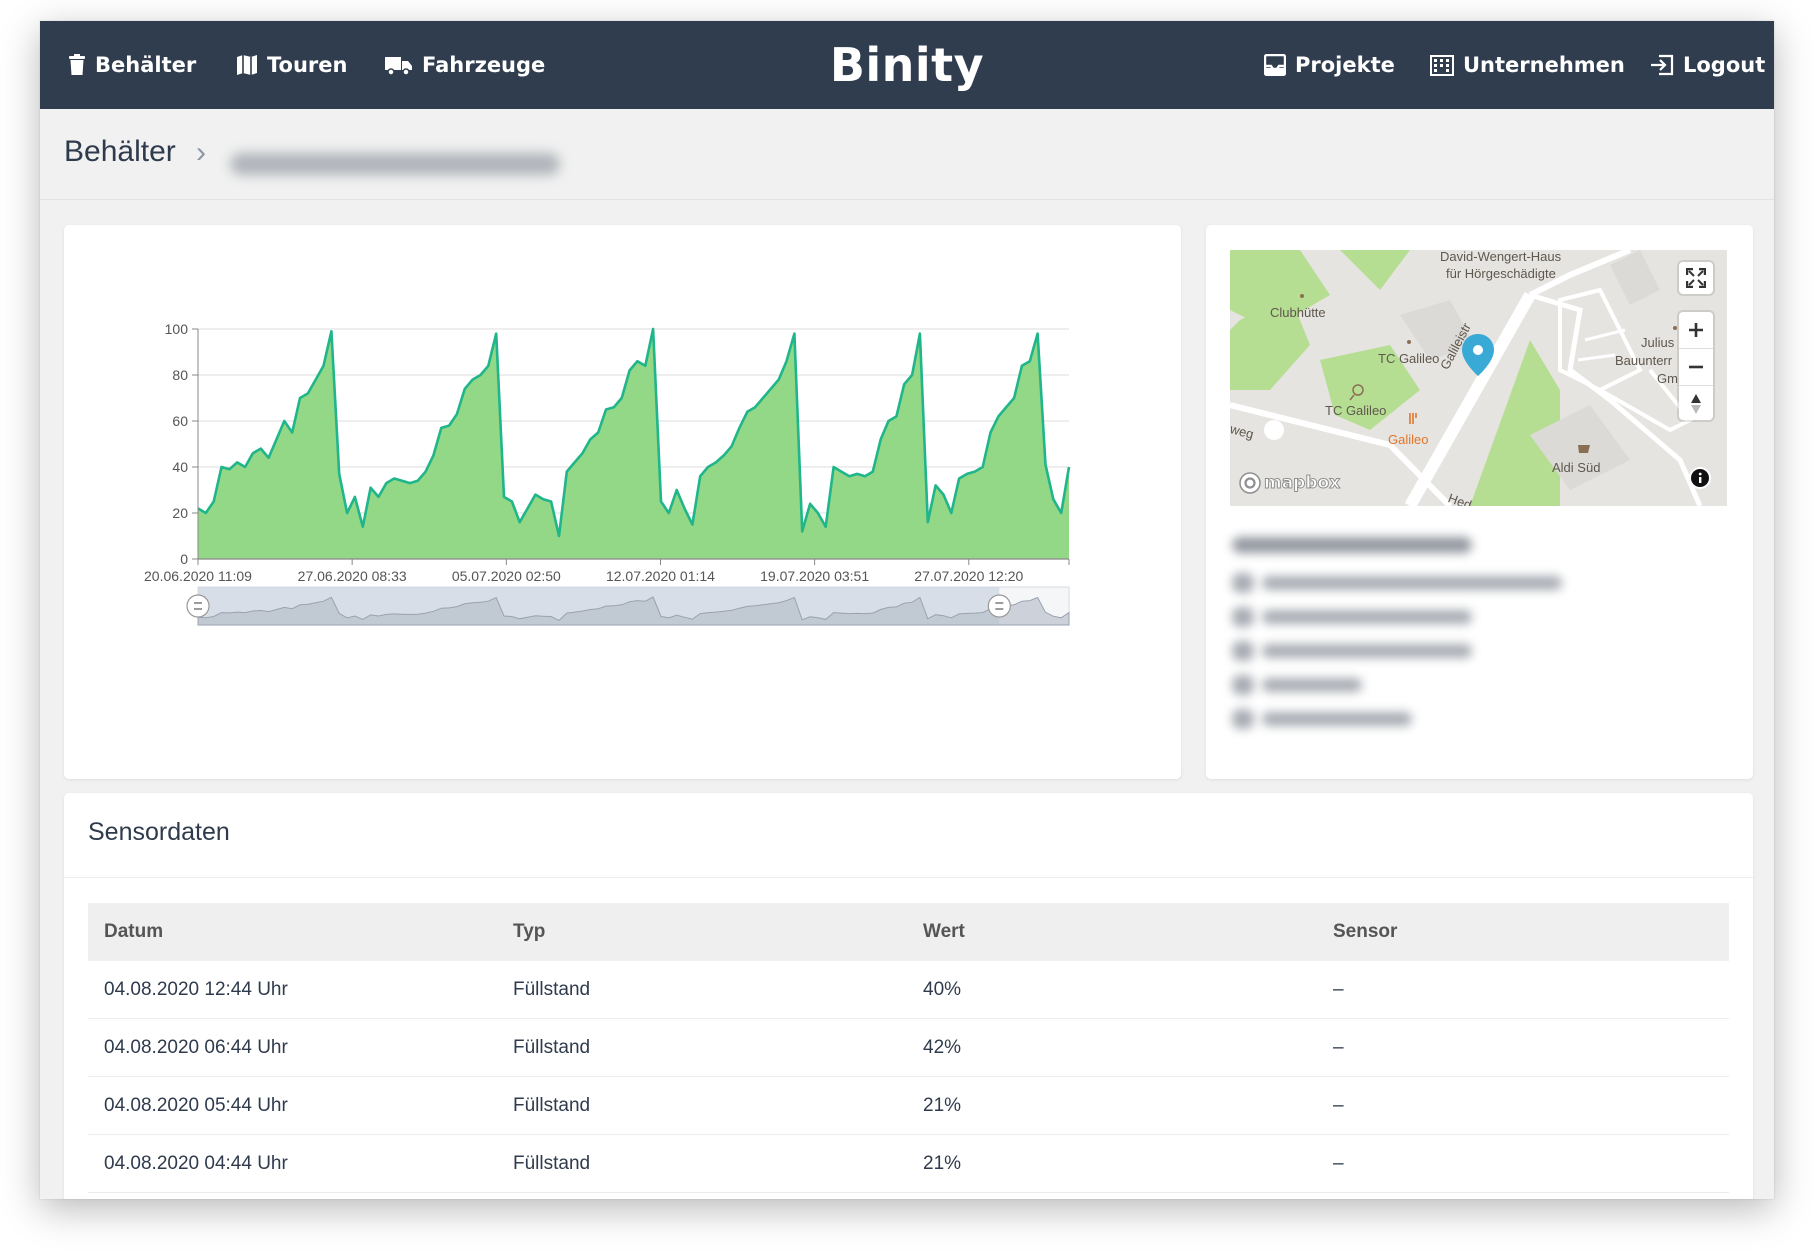  Describe the element at coordinates (352, 576) in the screenshot. I see `x-tick-label: 27.06.2020 08:33` at that location.